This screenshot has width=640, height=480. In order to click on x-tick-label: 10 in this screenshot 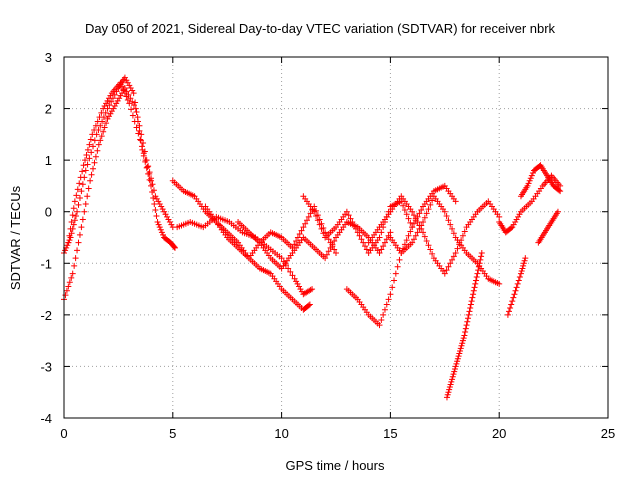, I will do `click(281, 433)`.